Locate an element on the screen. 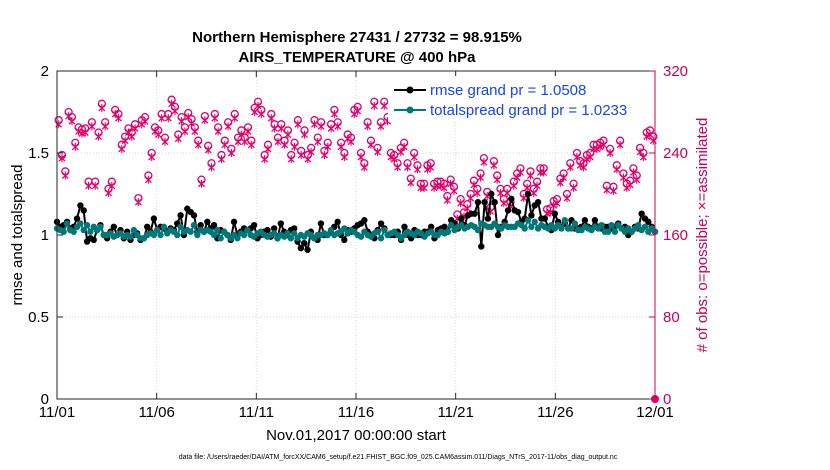  x-tick-label: 11/11 is located at coordinates (256, 412).